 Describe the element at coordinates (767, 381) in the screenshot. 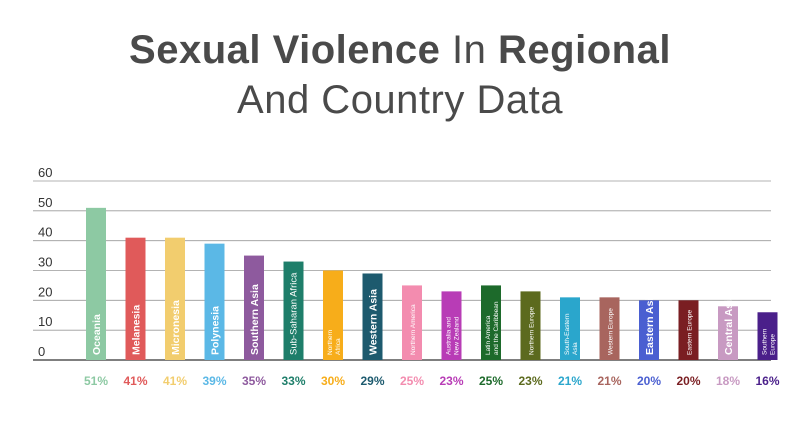

I see `value-label: 16%` at that location.